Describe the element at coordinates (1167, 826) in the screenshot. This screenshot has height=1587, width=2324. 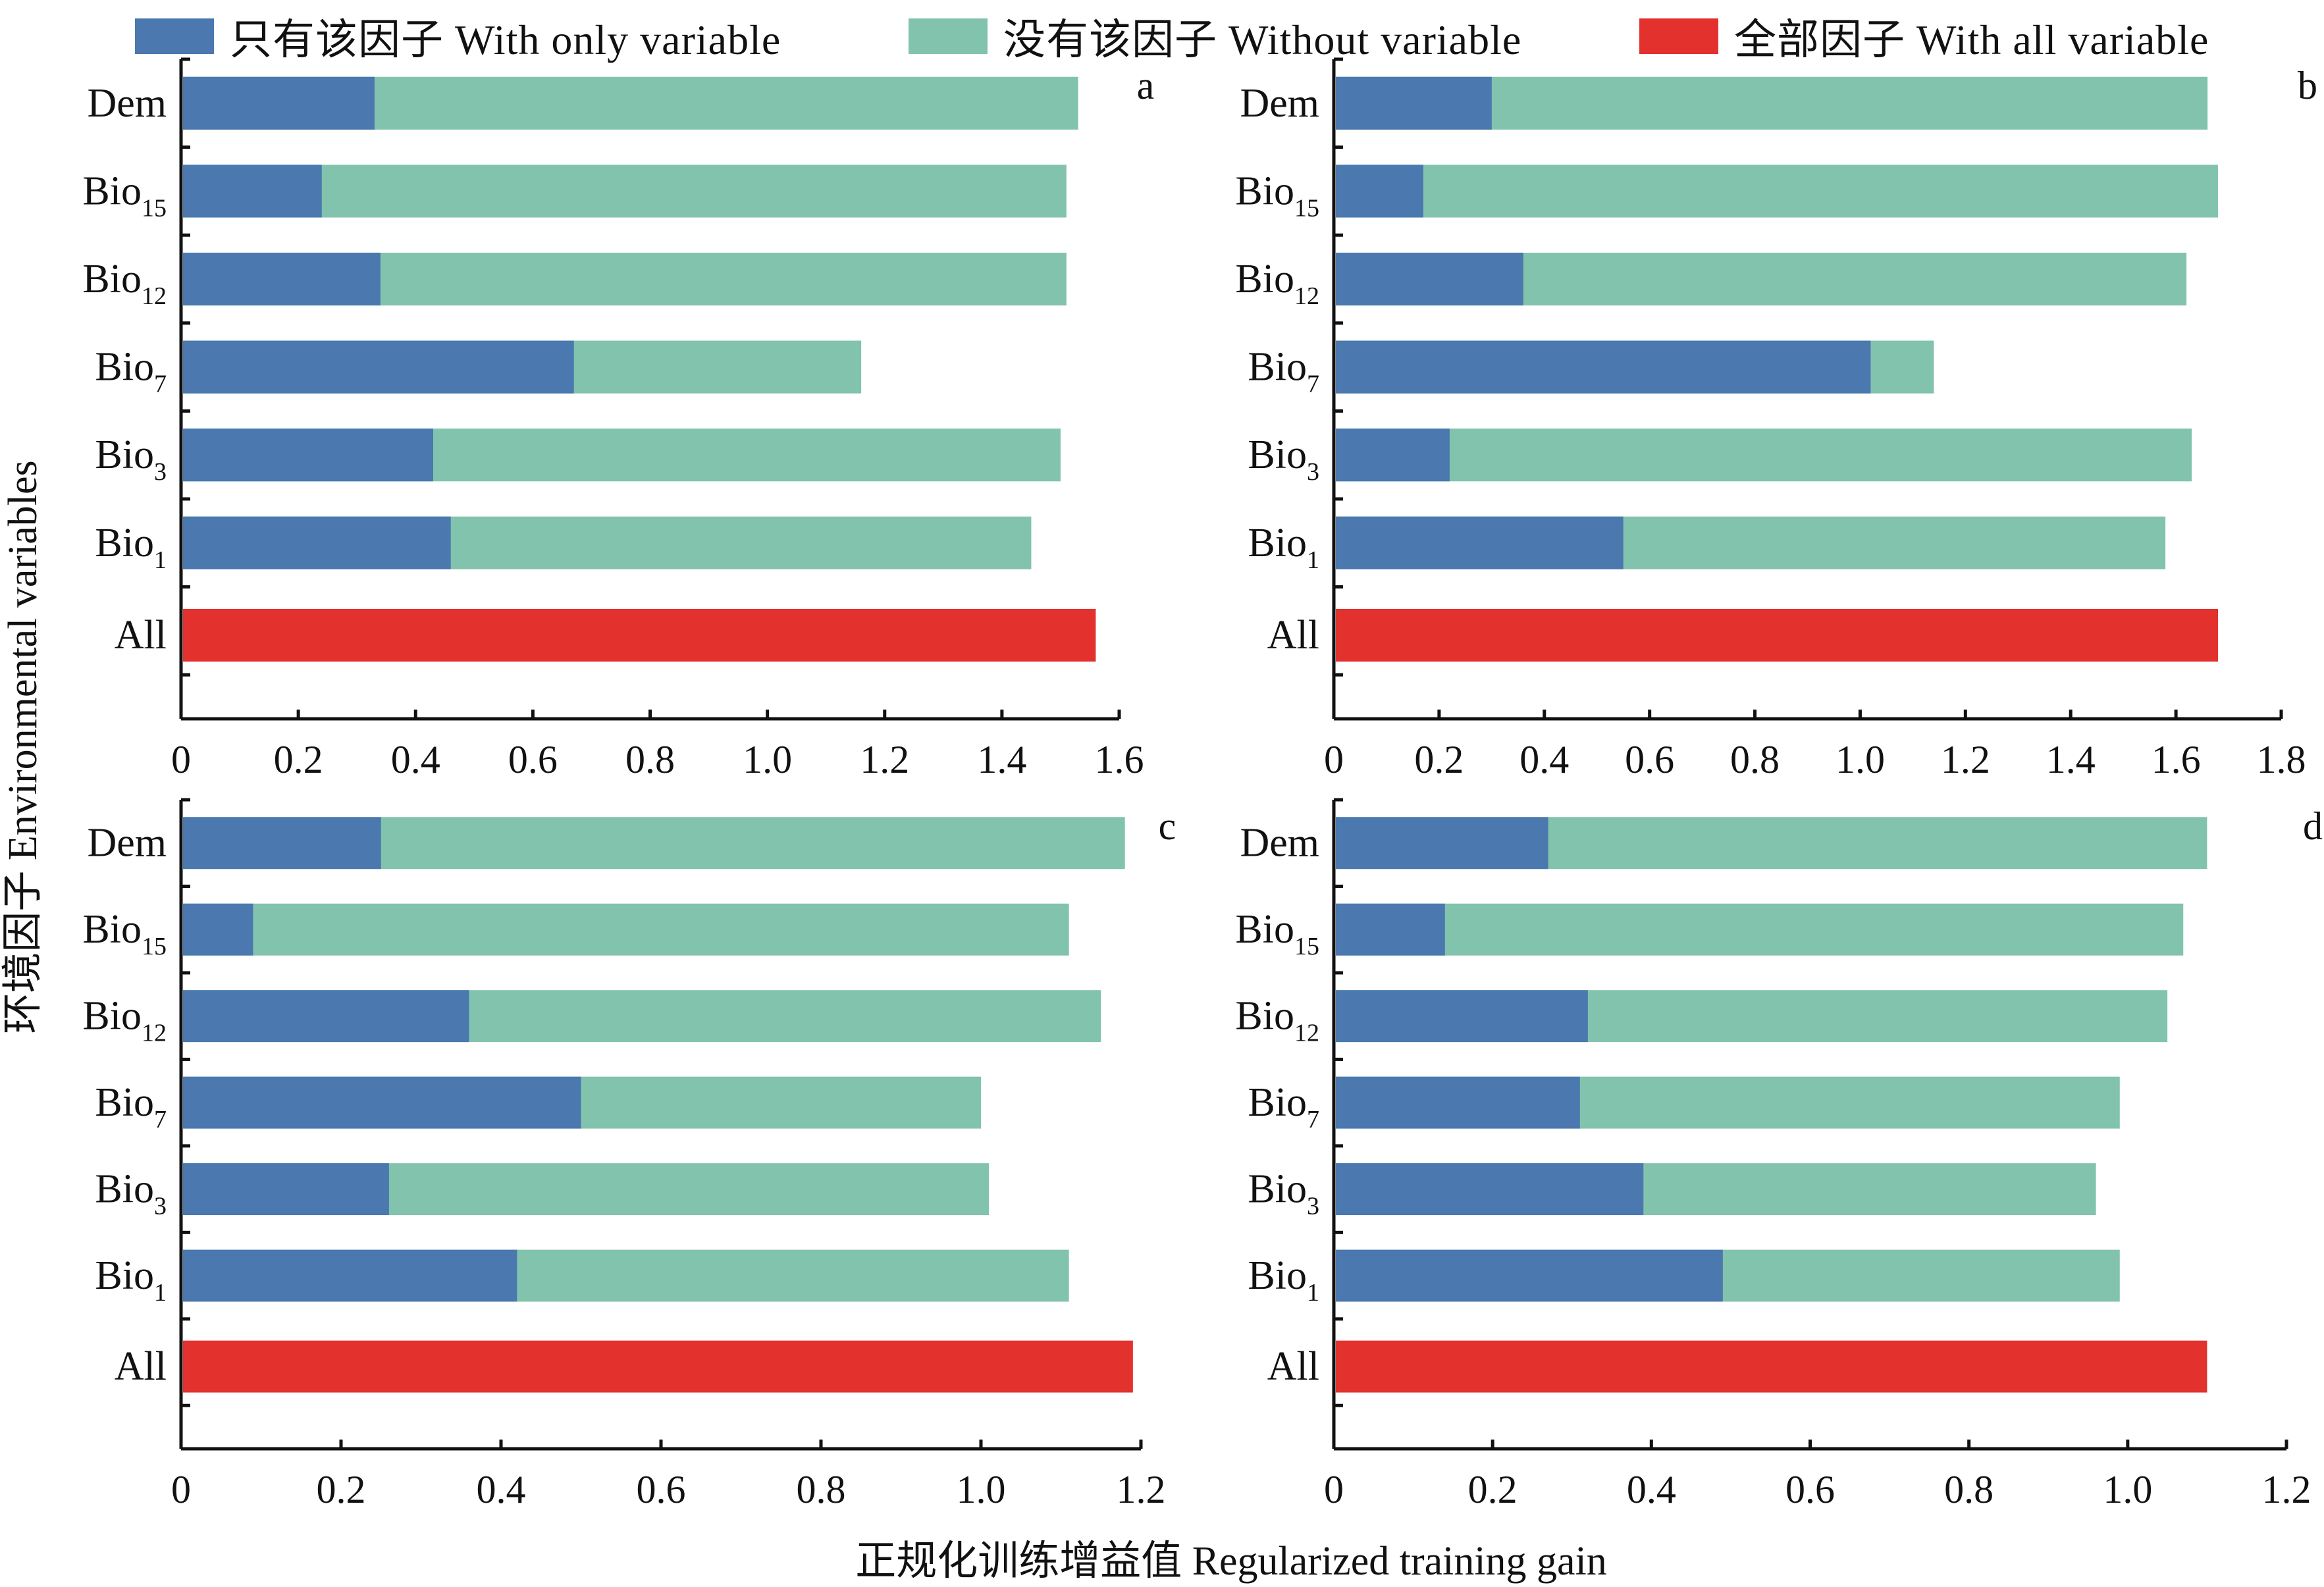
I see `panel-label: c` at that location.